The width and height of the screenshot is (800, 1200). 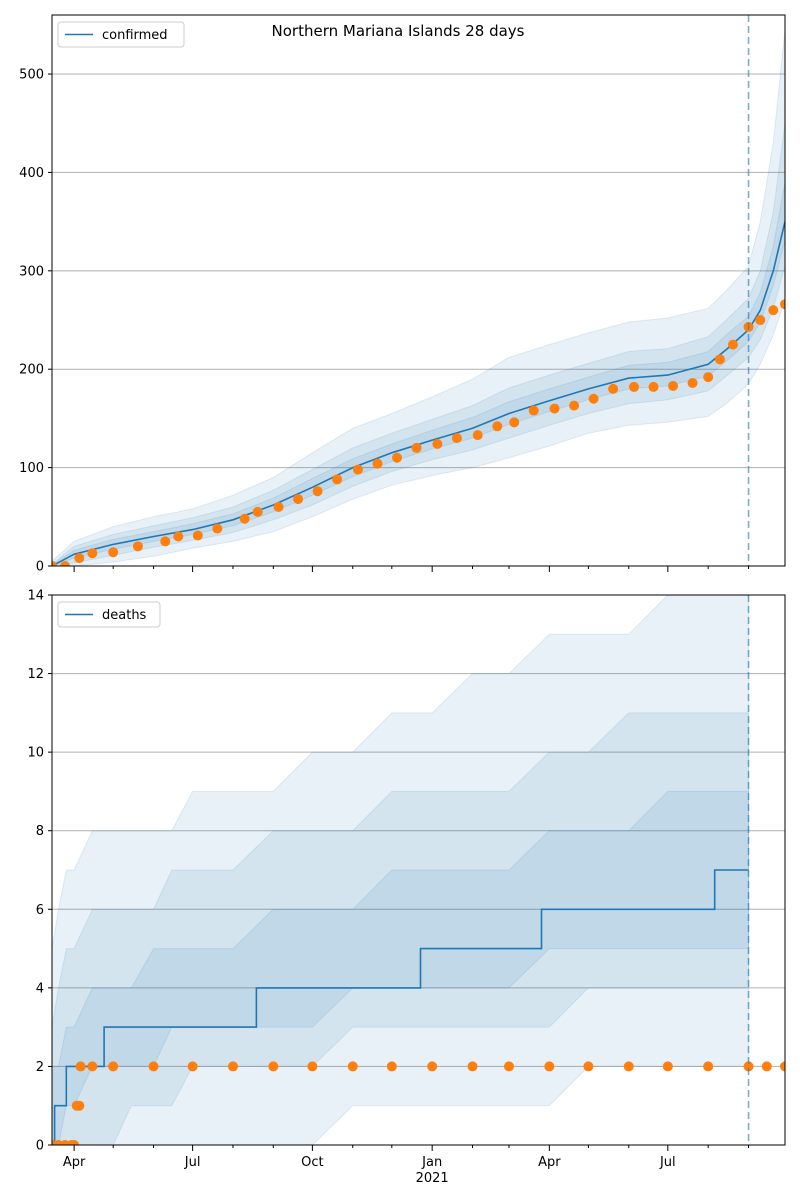 I want to click on x-tick-label: Oct, so click(x=312, y=1162).